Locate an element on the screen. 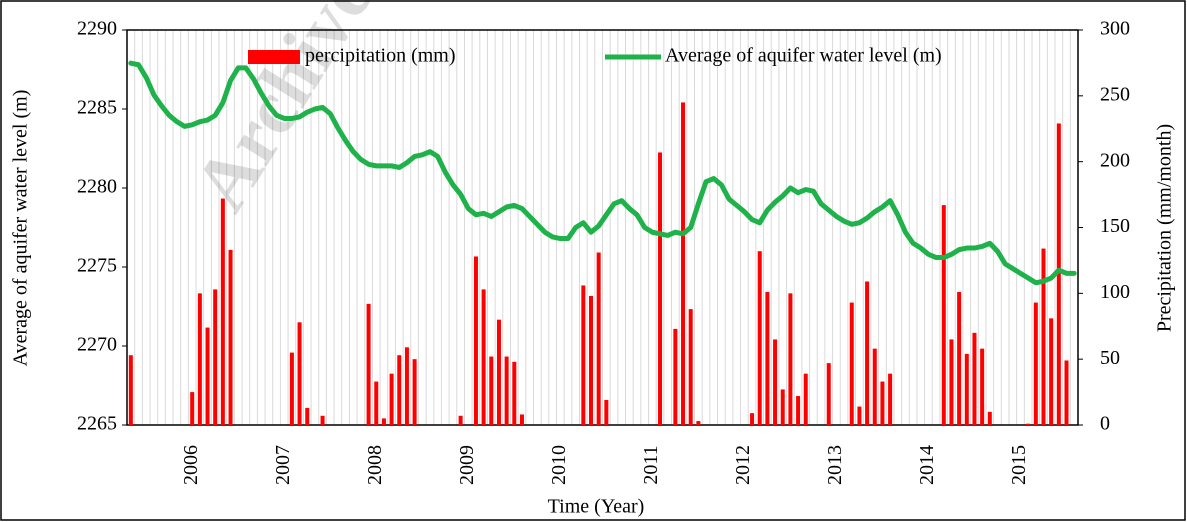 Image resolution: width=1187 pixels, height=522 pixels. y2-tick-label: 300 is located at coordinates (1115, 29).